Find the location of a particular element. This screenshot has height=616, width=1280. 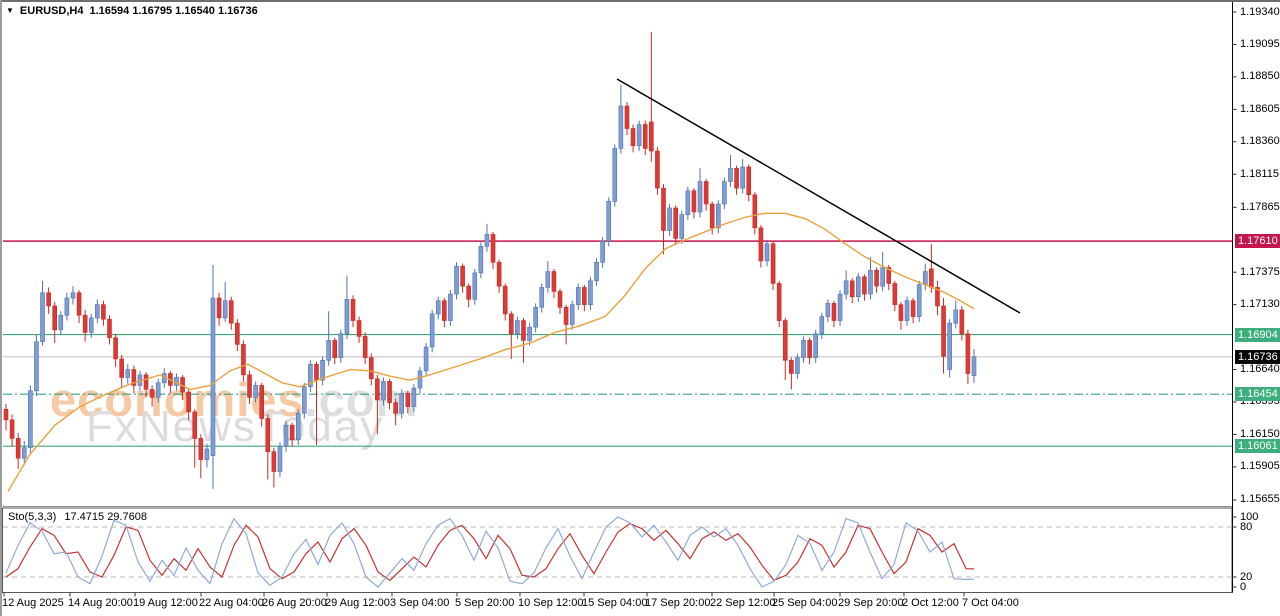

price-tick-label: 1.15655 is located at coordinates (1260, 499).